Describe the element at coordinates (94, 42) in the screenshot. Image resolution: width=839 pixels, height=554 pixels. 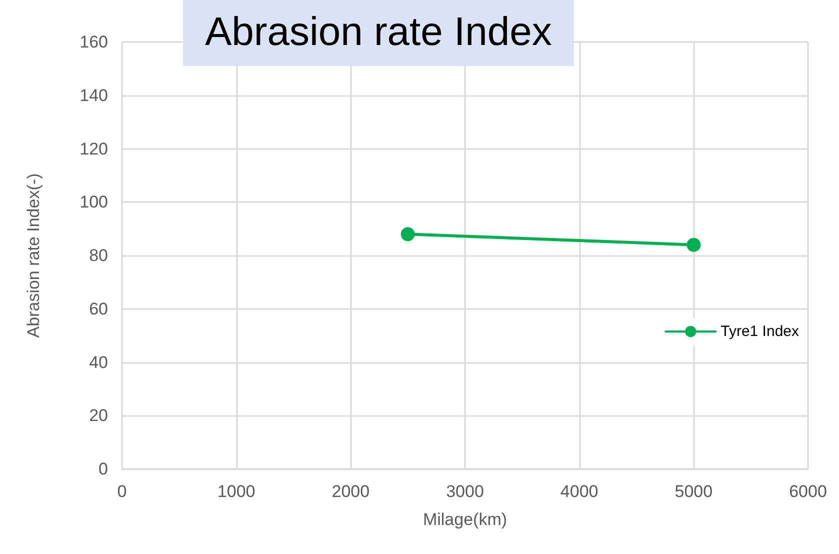
I see `y-tick-label: 160` at that location.